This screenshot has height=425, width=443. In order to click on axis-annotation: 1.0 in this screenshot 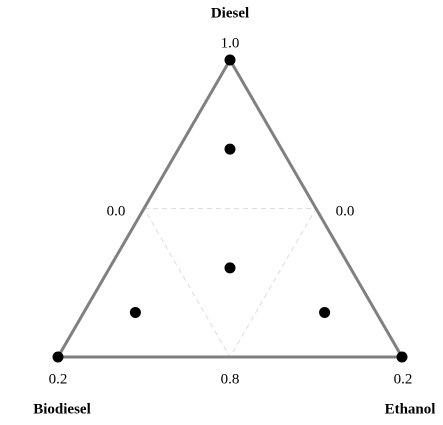, I will do `click(230, 43)`.